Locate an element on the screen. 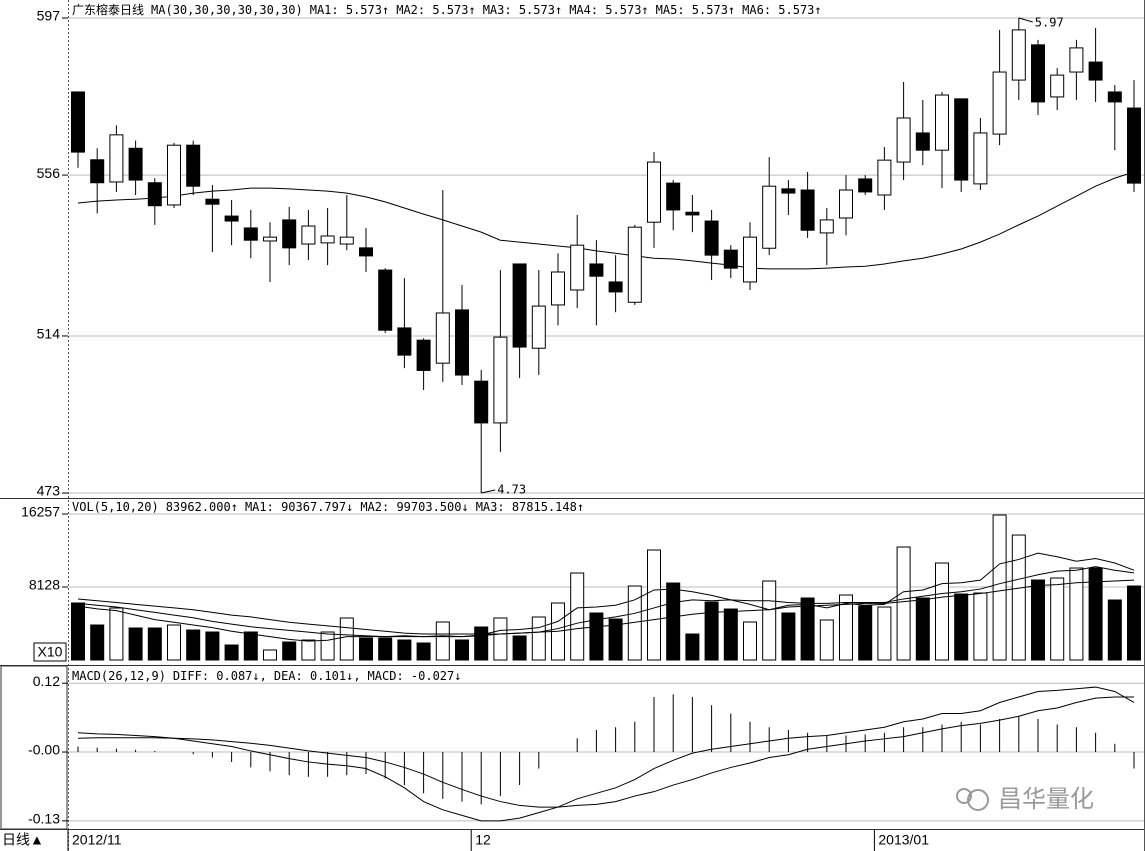  y-tick-label: 0.12 is located at coordinates (46, 681).